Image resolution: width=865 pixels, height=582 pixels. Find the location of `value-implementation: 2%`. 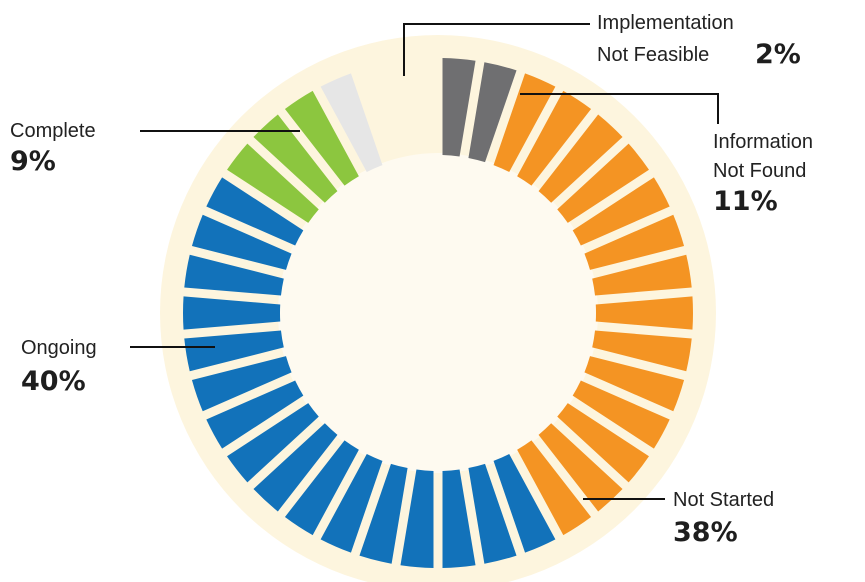

value-implementation: 2% is located at coordinates (778, 54).